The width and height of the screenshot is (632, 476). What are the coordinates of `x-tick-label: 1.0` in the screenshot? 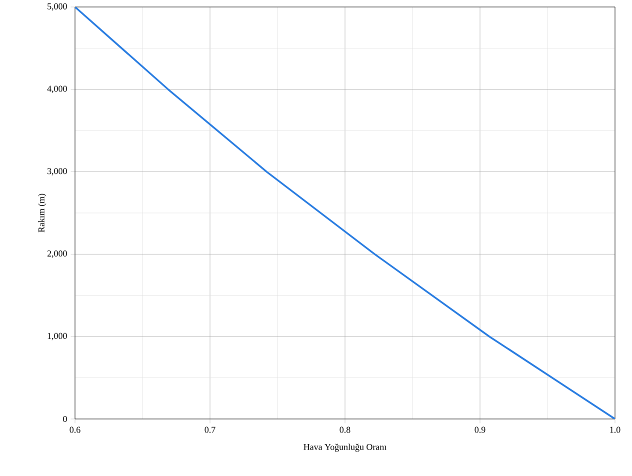 It's located at (615, 429).